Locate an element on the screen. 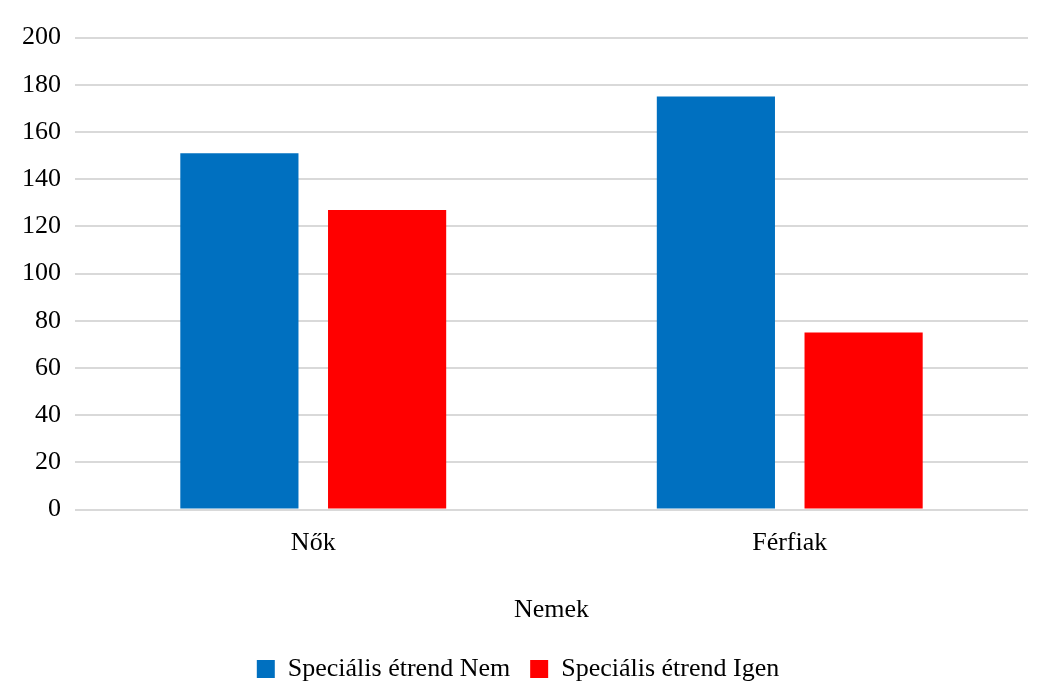 Image resolution: width=1057 pixels, height=700 pixels. y-tick-label: 80 is located at coordinates (48, 319).